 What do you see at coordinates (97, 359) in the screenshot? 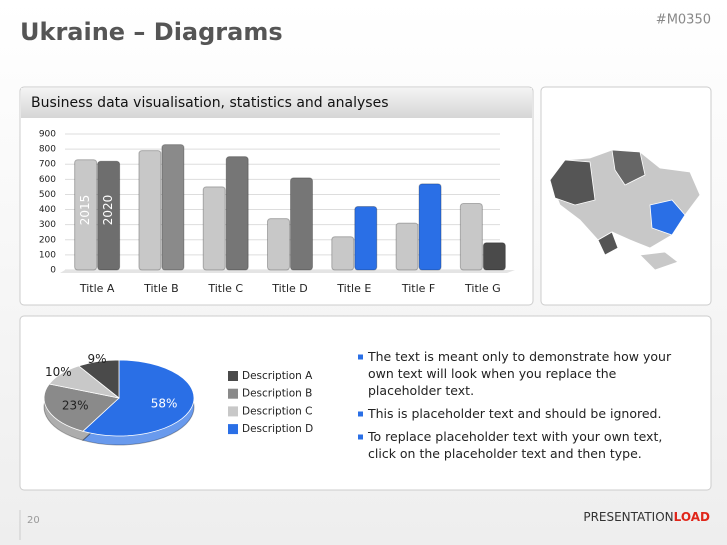
I see `pie-label: 9%` at bounding box center [97, 359].